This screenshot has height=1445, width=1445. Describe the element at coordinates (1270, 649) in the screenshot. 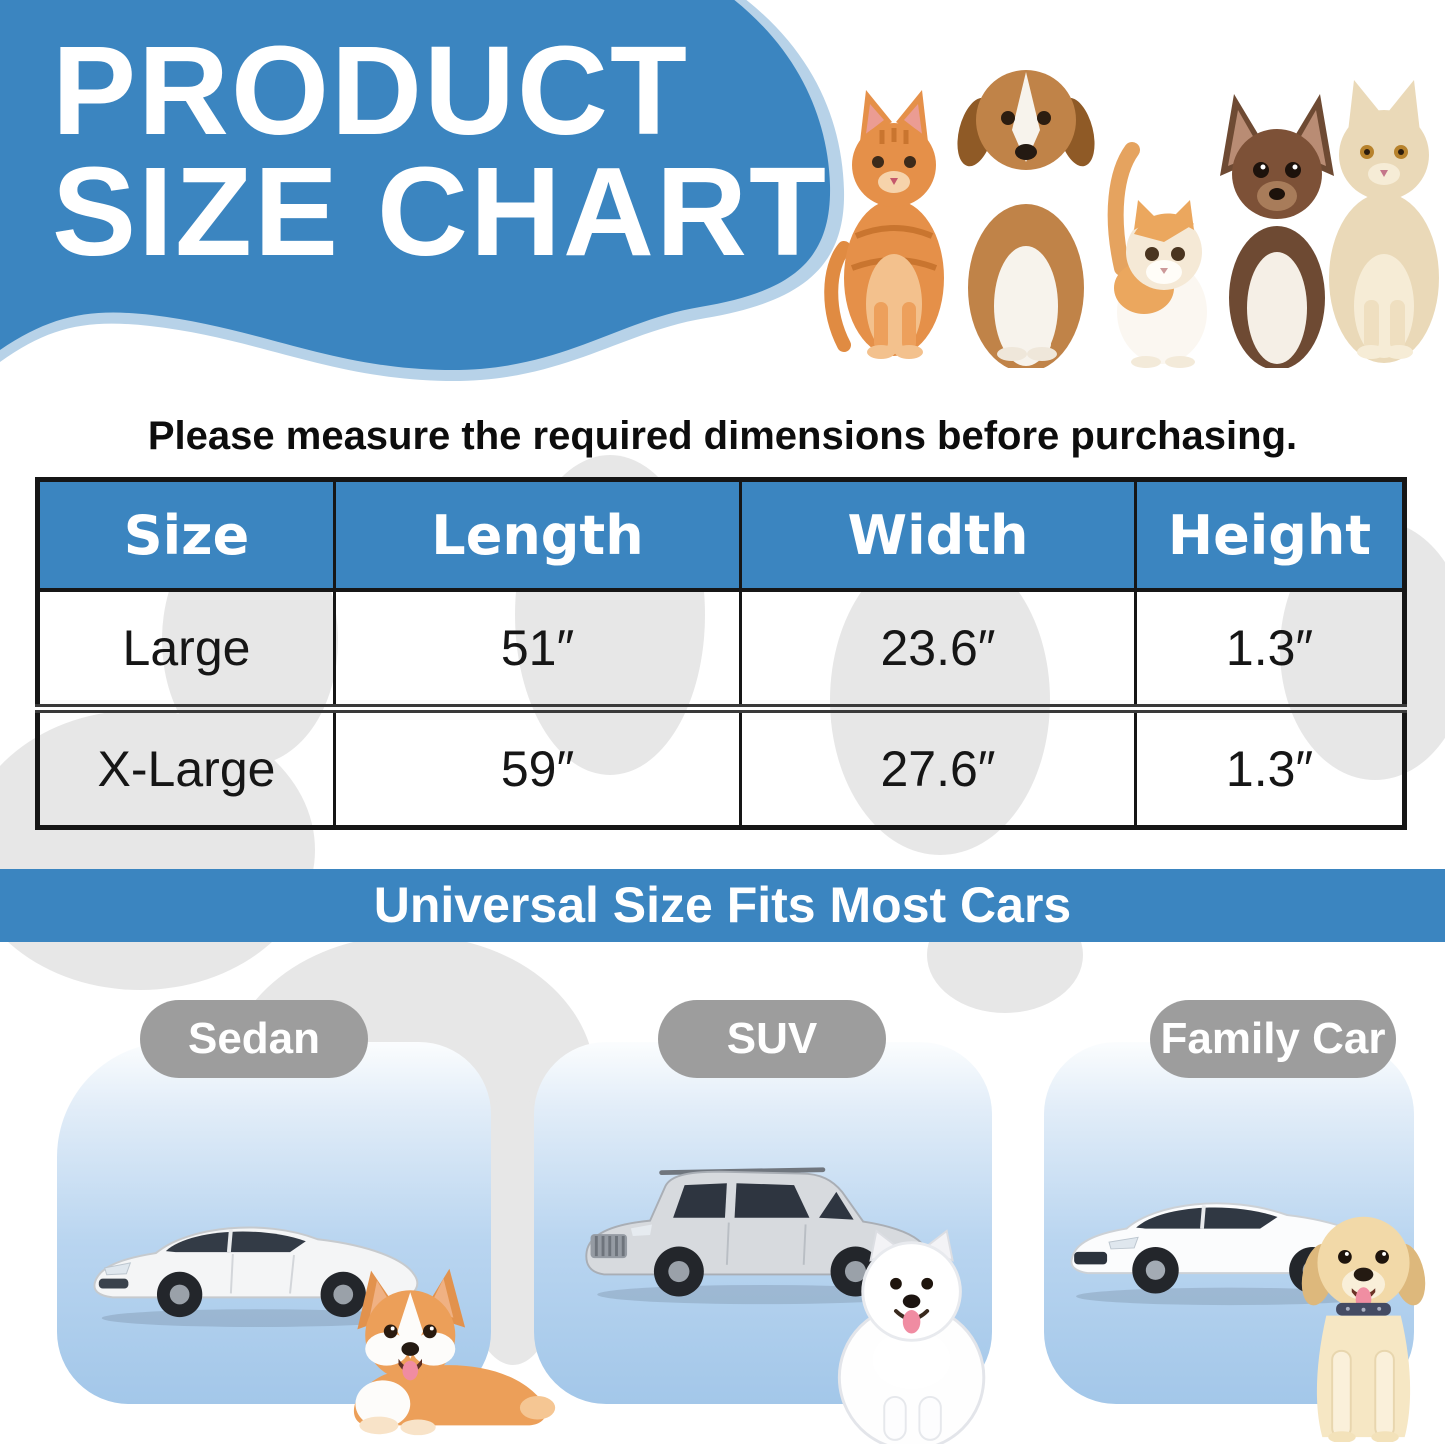

I see `cell-large-height: 1.3″` at that location.